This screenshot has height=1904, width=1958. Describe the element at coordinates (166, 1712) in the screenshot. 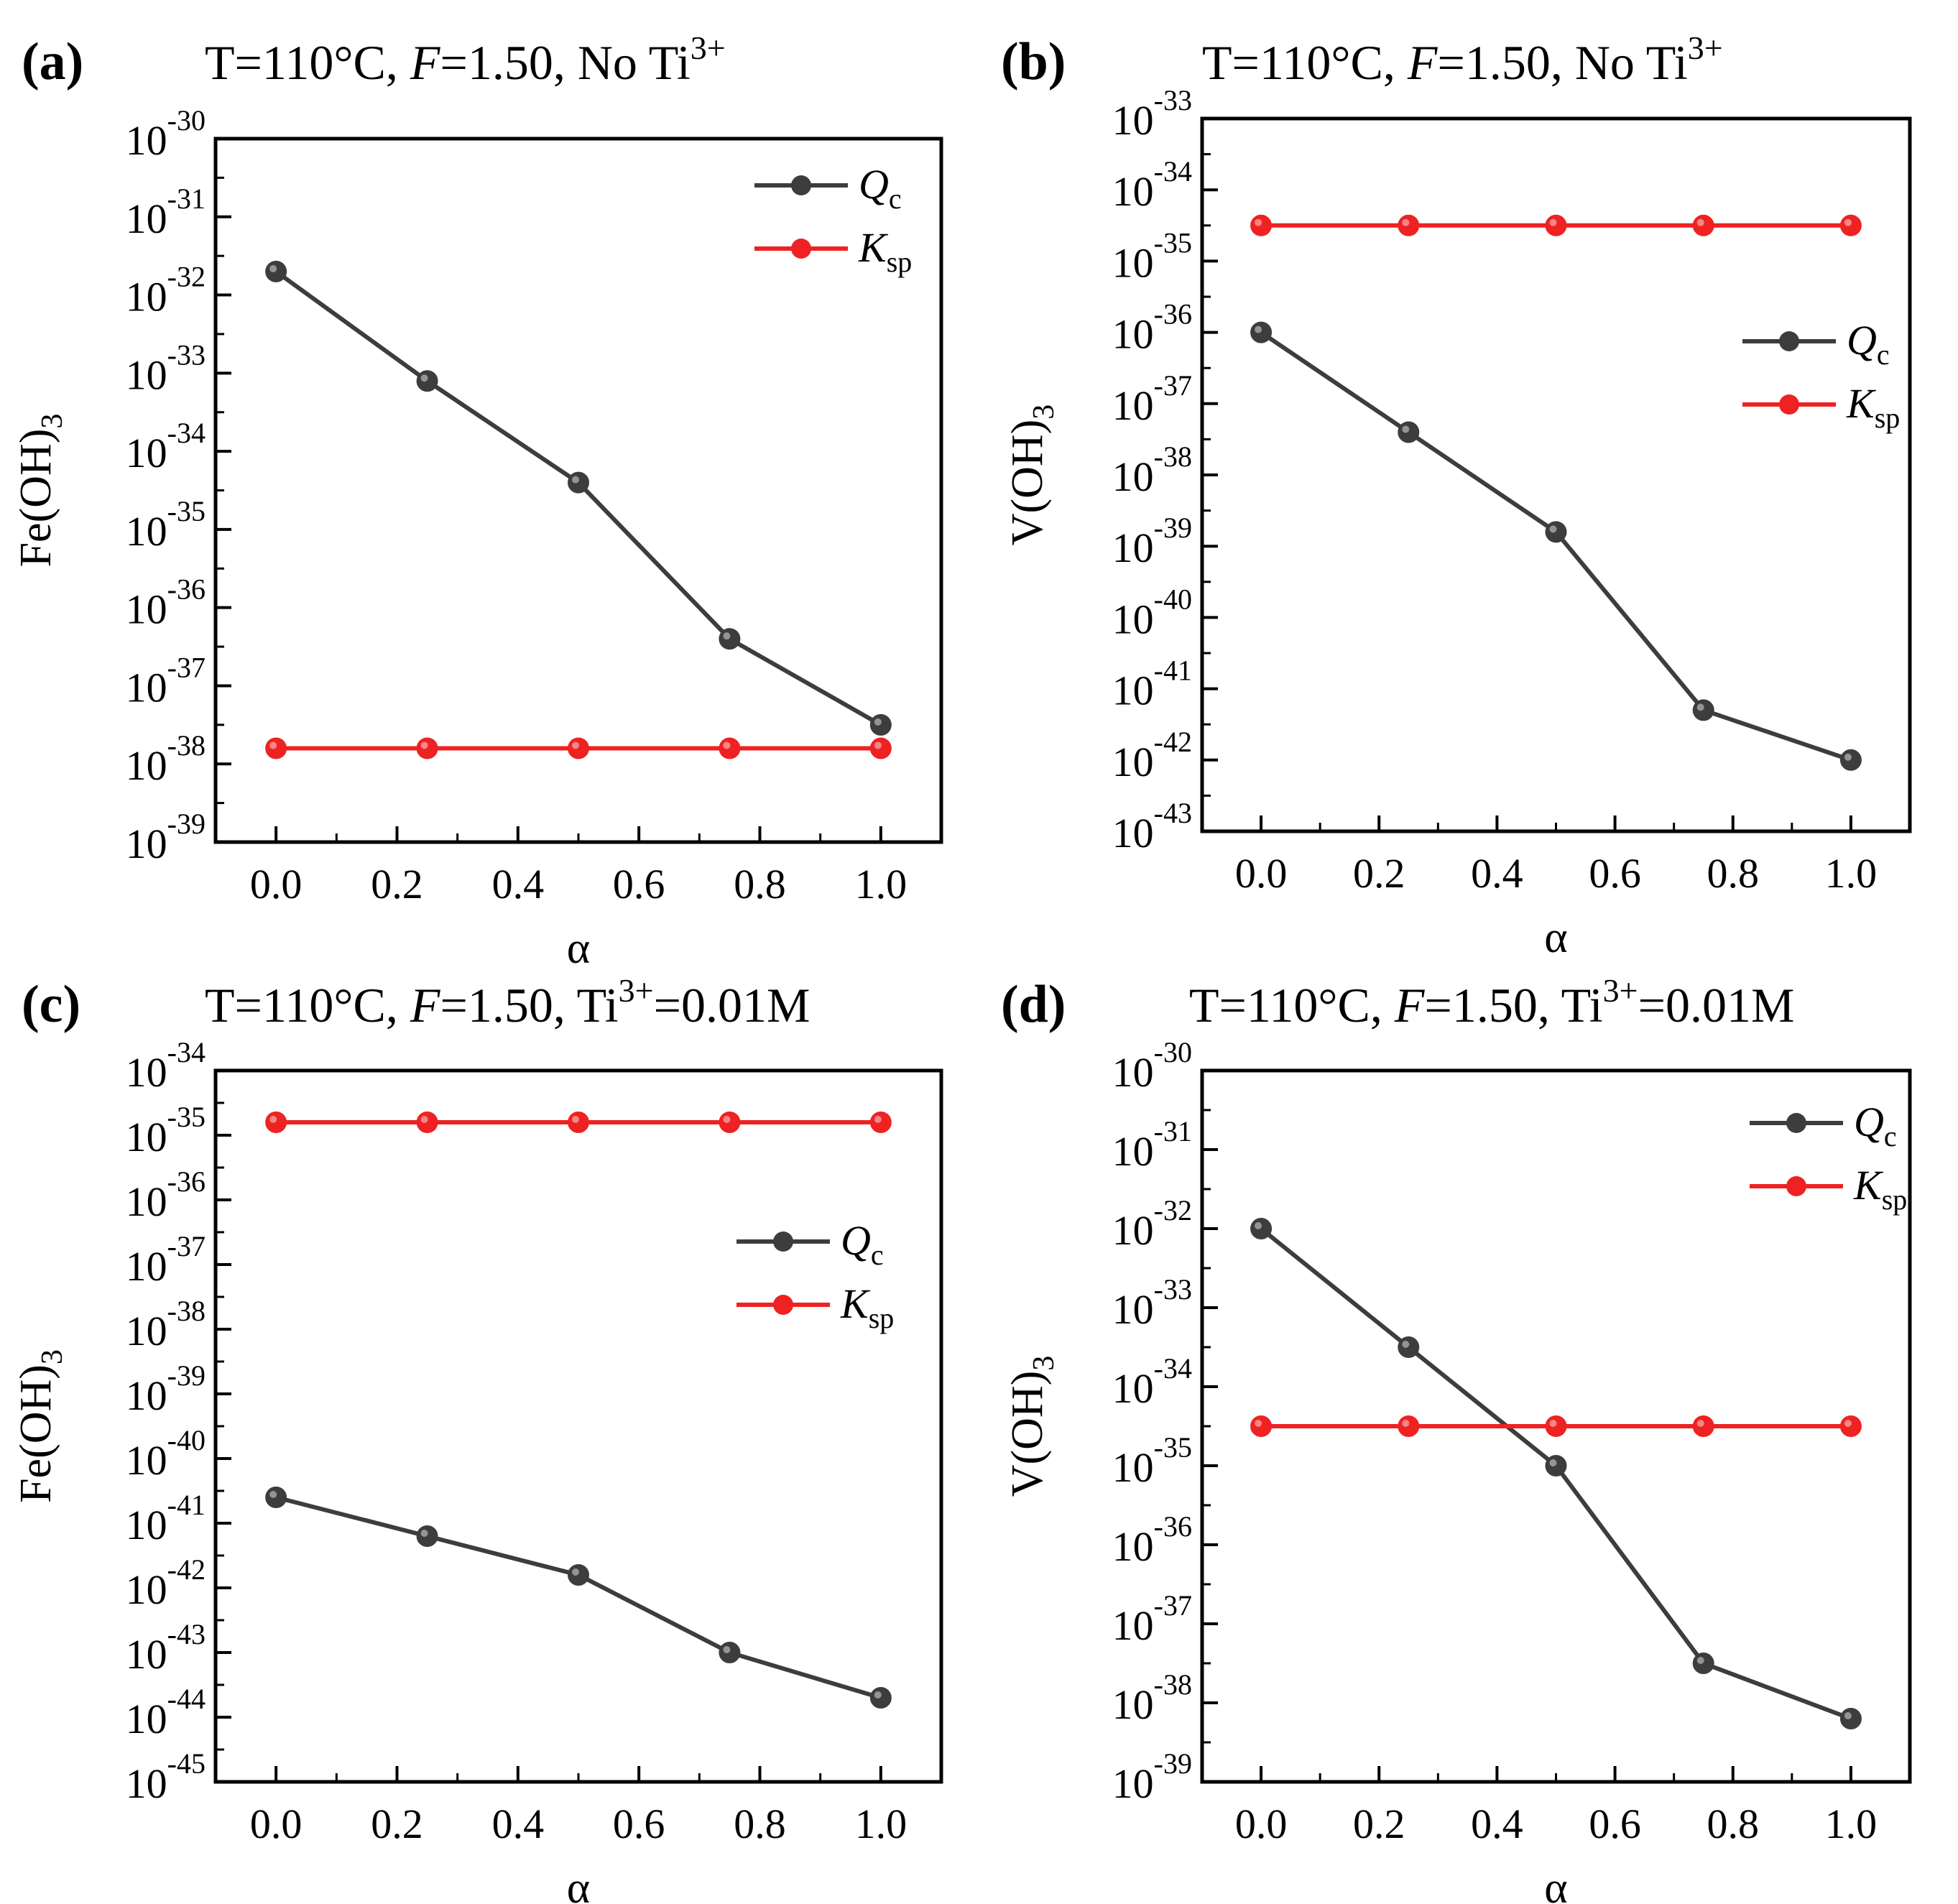

I see `y-tick-label: 10-44` at that location.